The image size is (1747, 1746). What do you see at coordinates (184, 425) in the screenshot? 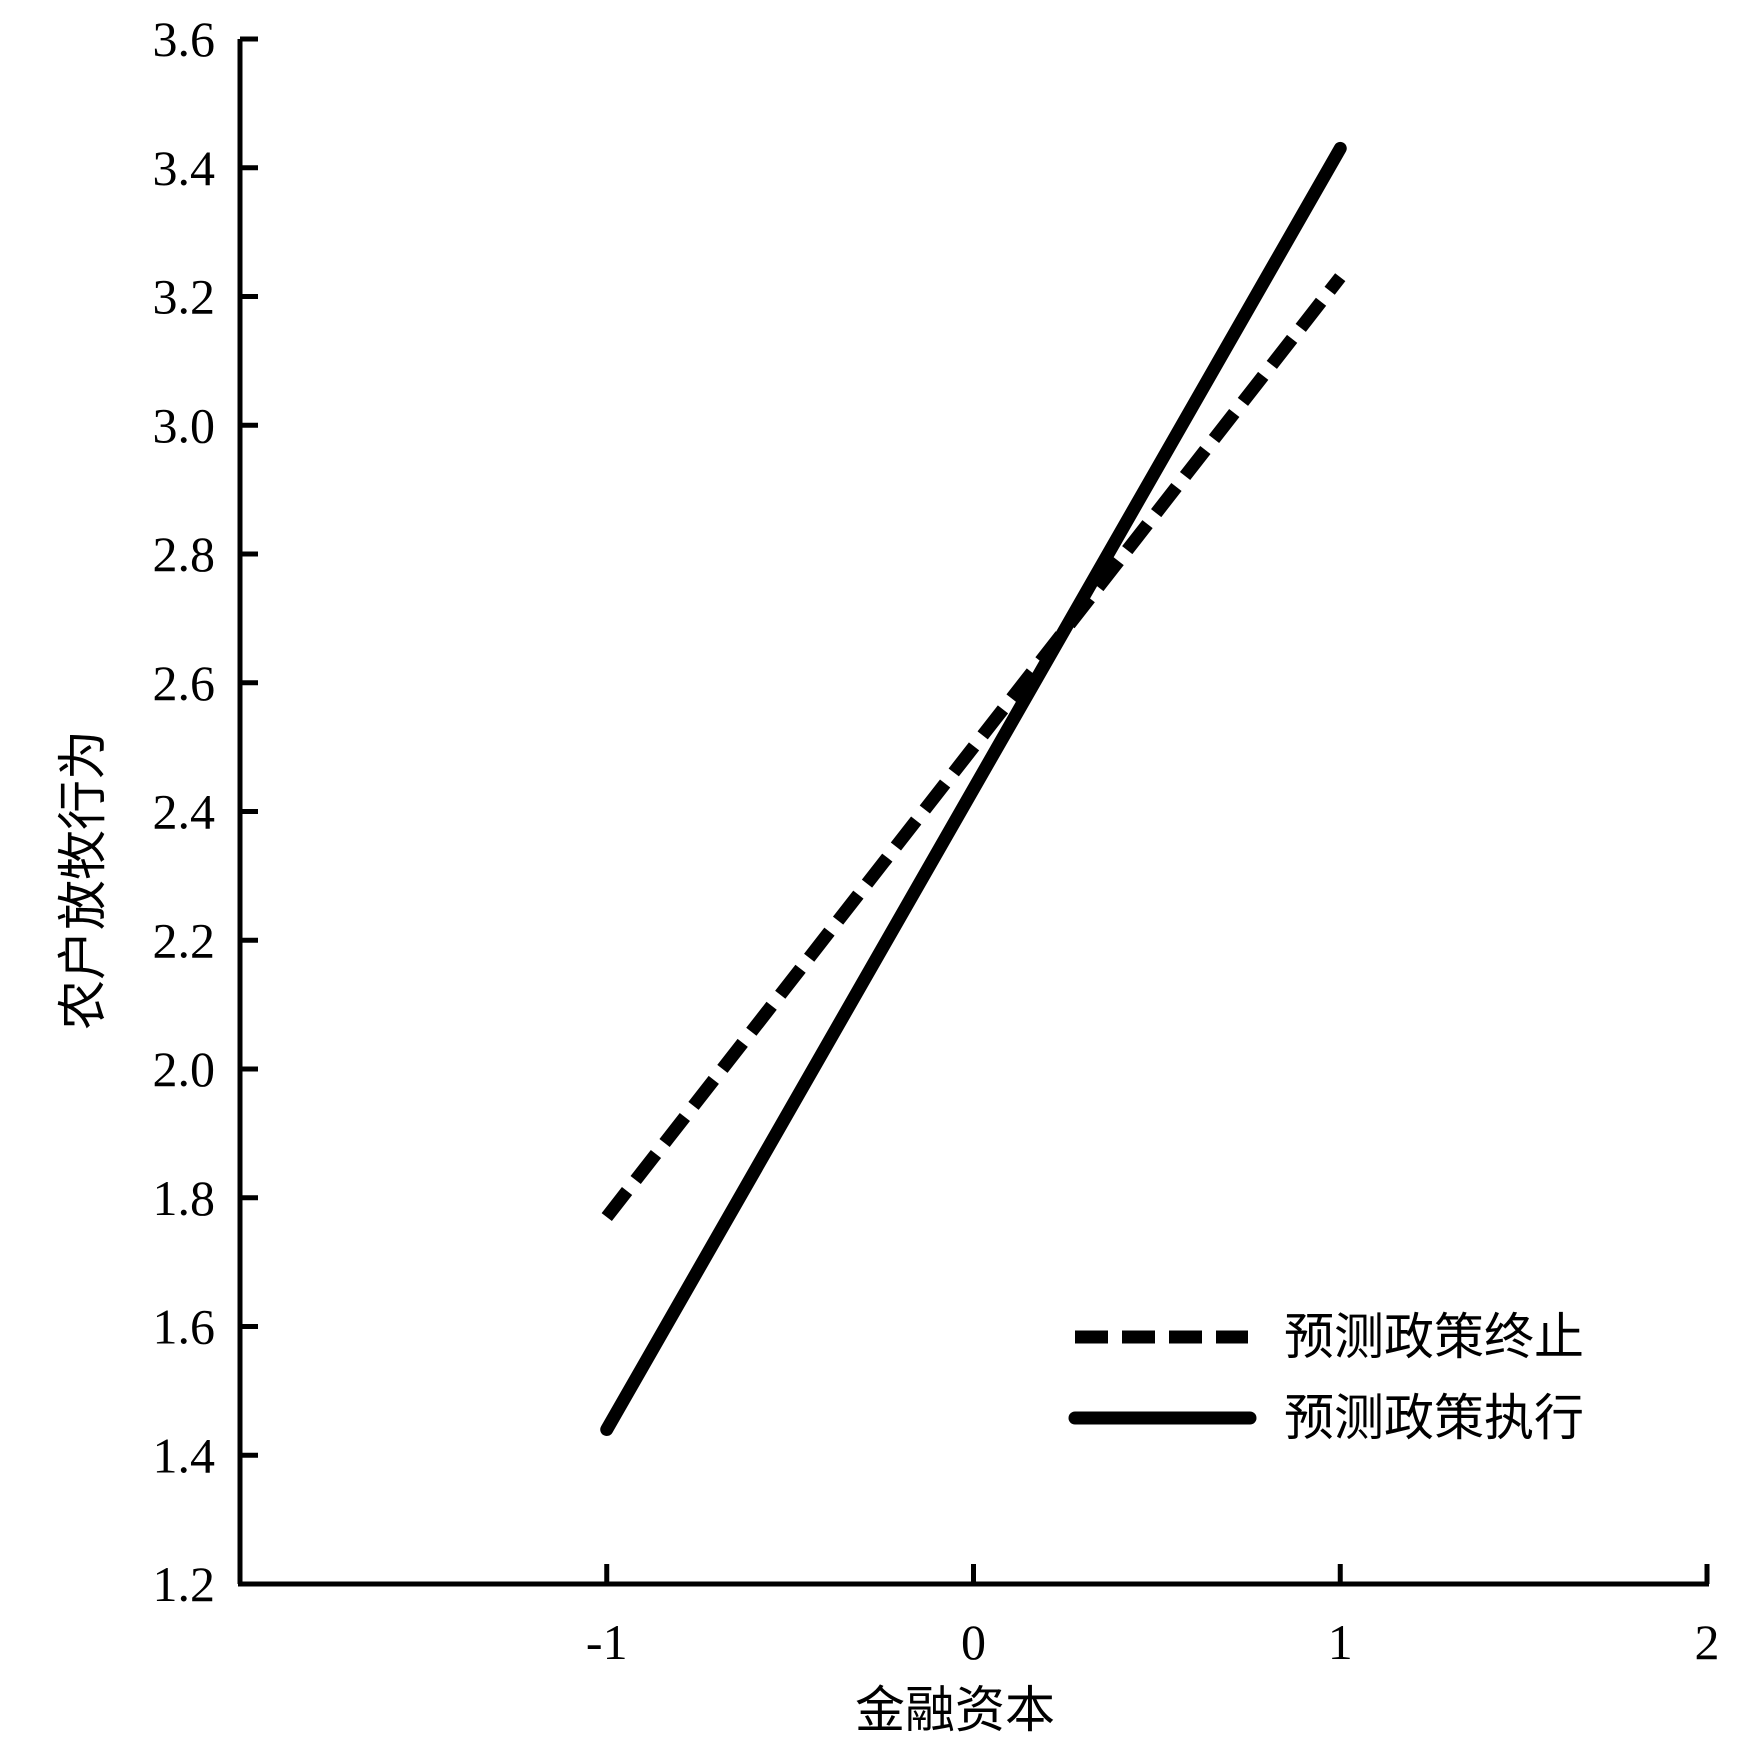
I see `y-tick-label: 3.0` at bounding box center [184, 425].